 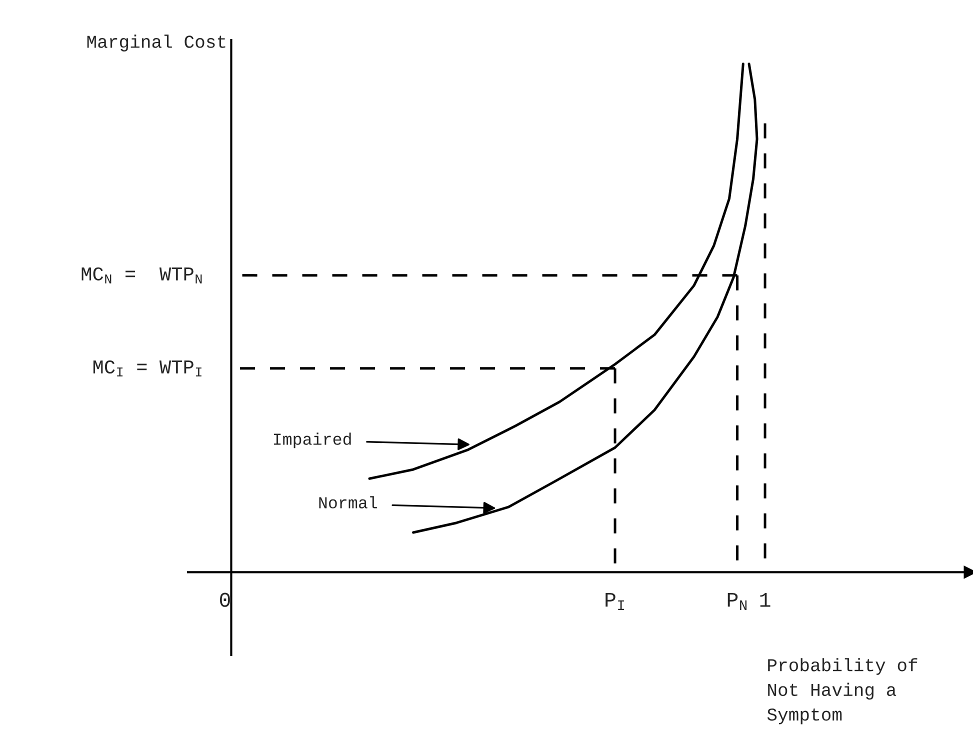 What do you see at coordinates (312, 440) in the screenshot?
I see `annotation: Impaired` at bounding box center [312, 440].